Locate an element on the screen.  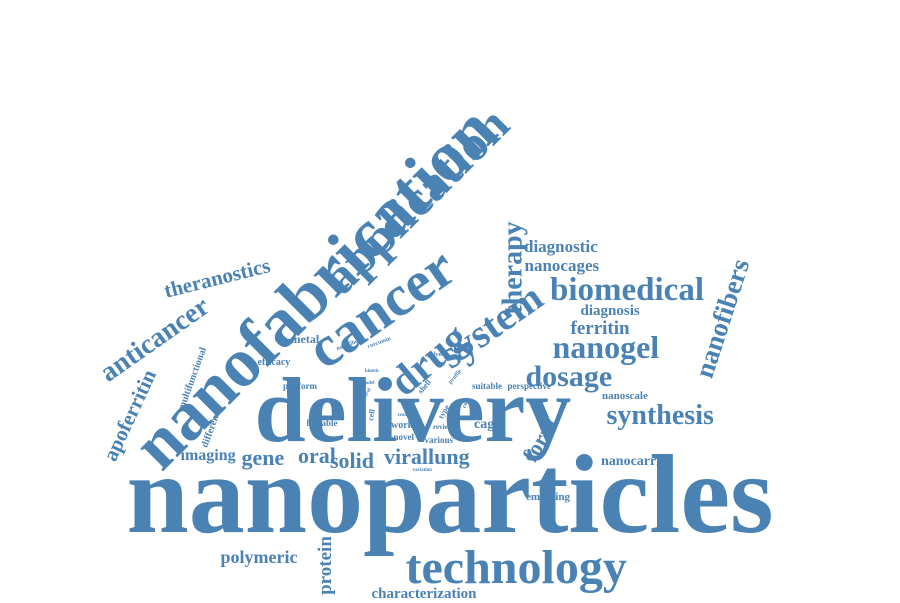
word-technology: technology is located at coordinates (516, 567).